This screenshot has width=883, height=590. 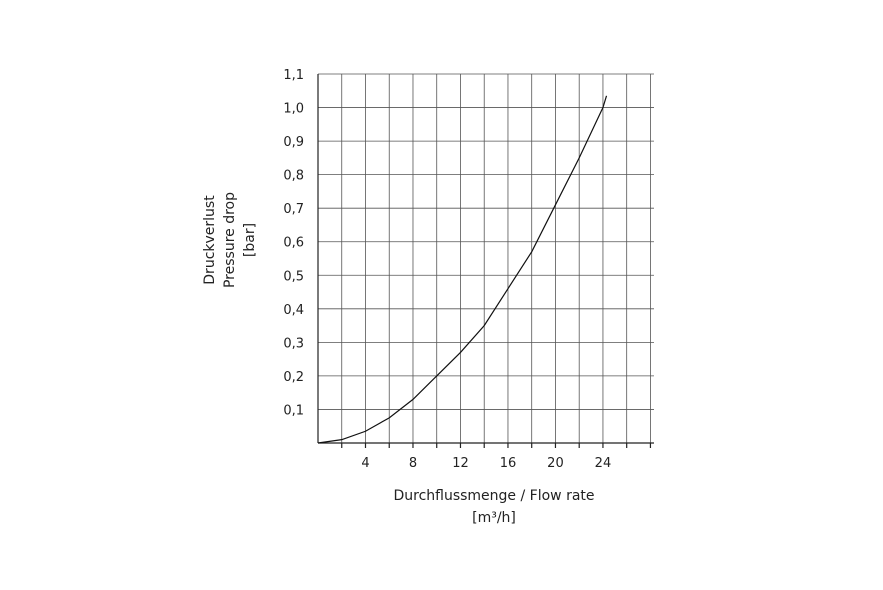 I want to click on x-tick-label: 24, so click(x=603, y=463).